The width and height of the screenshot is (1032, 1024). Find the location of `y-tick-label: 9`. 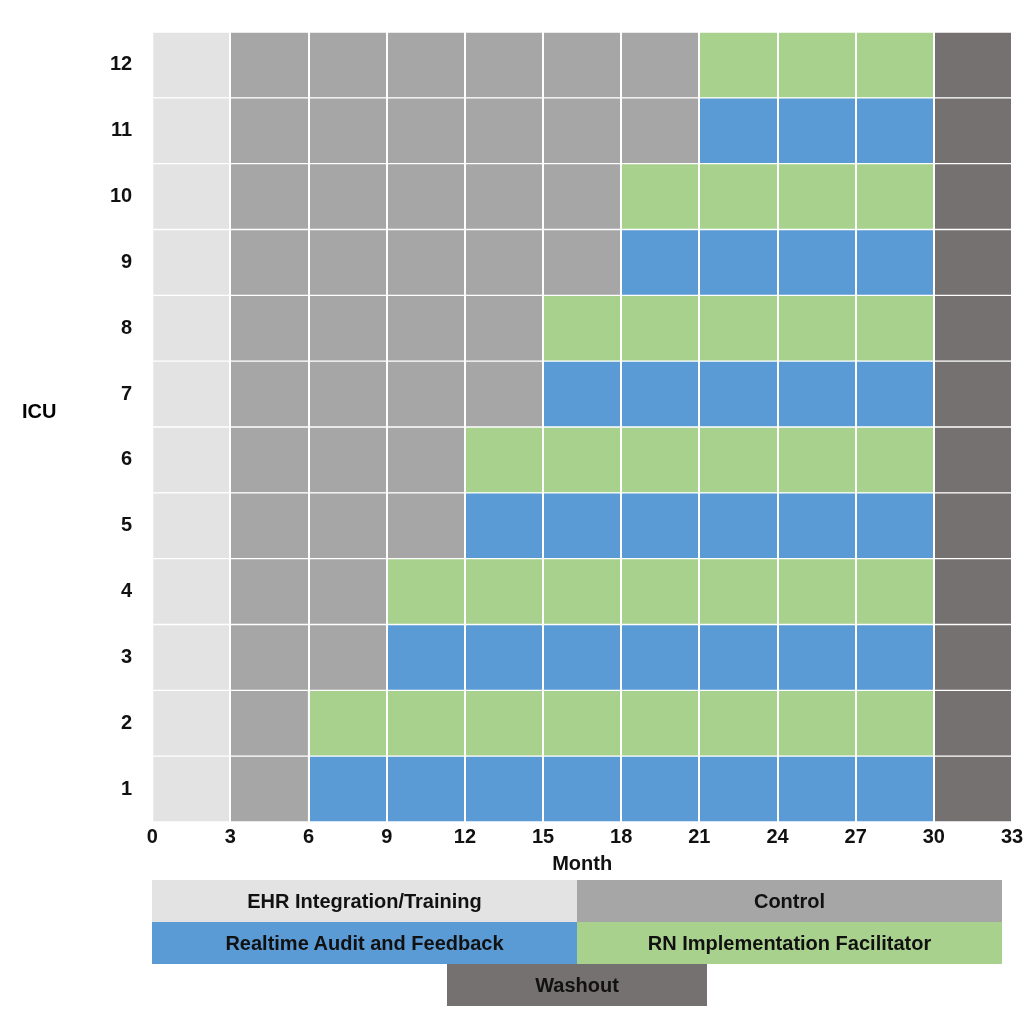

y-tick-label: 9 is located at coordinates (127, 260).